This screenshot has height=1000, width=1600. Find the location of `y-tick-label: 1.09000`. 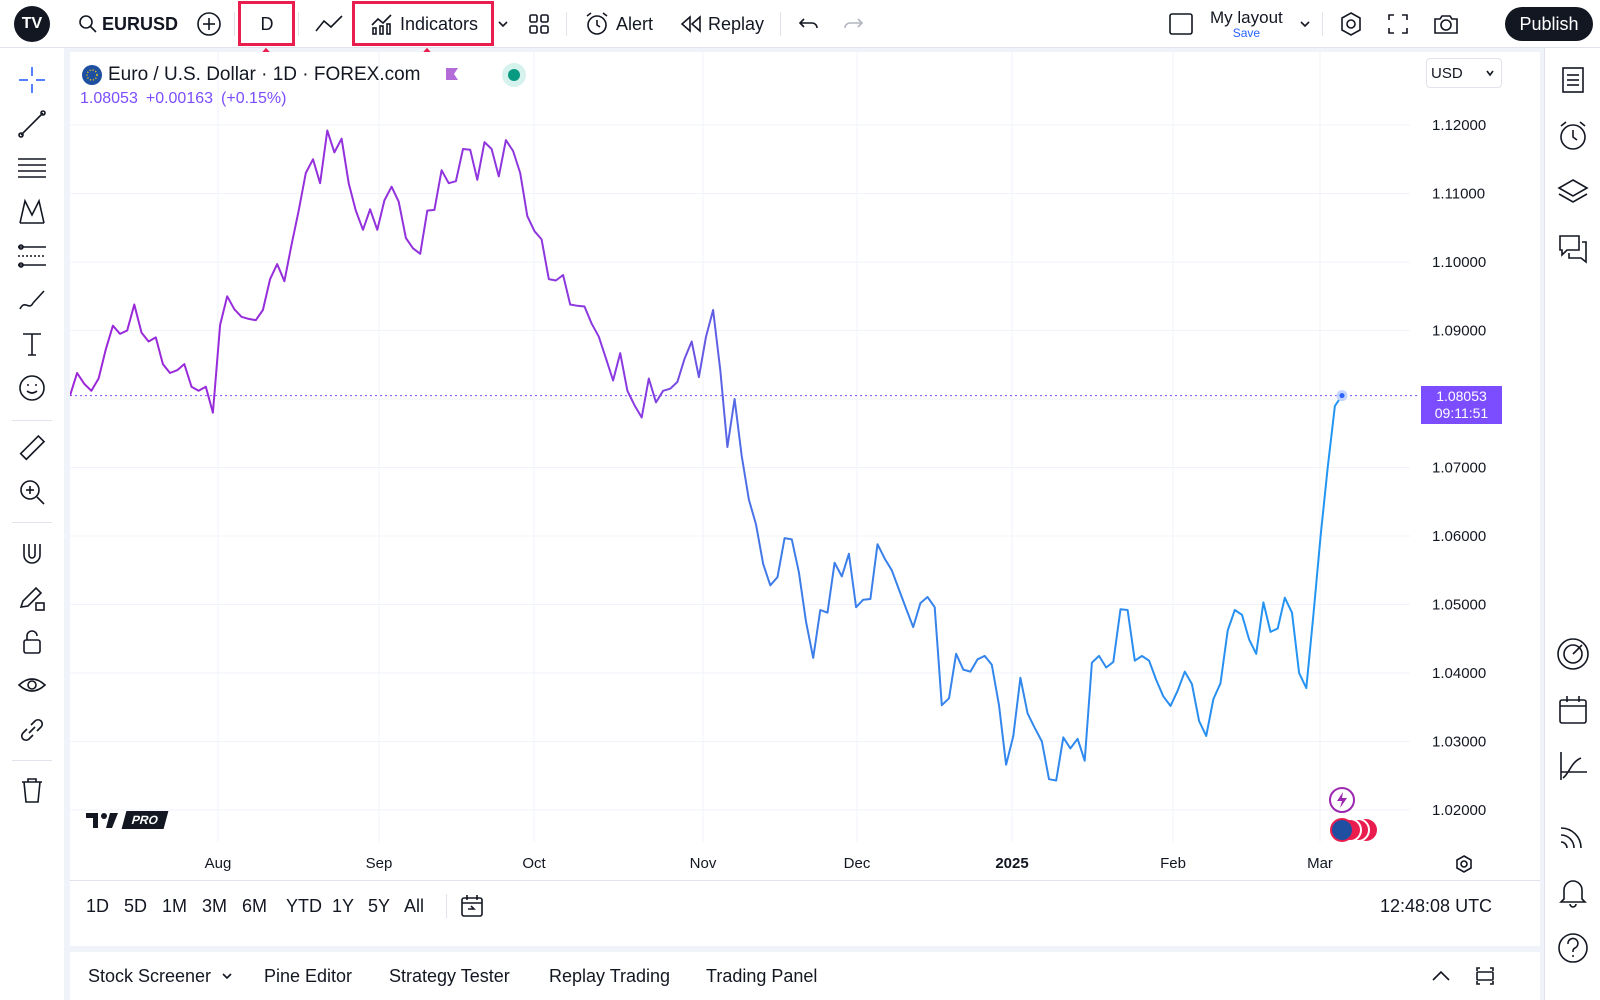

y-tick-label: 1.09000 is located at coordinates (1459, 331).